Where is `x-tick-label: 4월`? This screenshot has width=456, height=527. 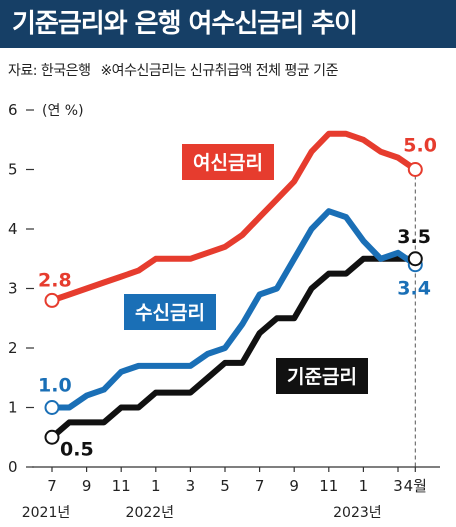
x-tick-label: 4월 is located at coordinates (415, 486).